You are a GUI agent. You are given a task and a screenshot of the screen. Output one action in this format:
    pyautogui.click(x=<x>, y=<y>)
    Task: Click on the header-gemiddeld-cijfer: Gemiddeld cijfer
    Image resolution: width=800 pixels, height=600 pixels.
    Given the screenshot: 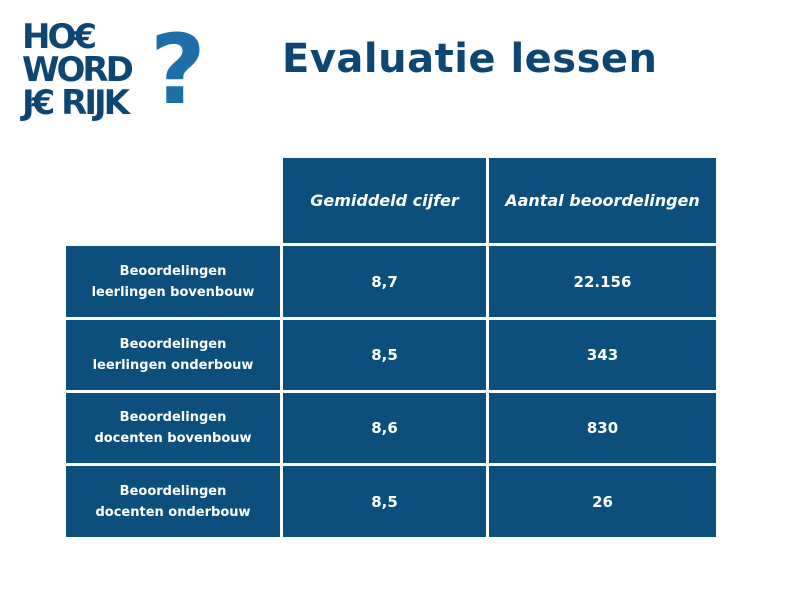 What is the action you would take?
    pyautogui.click(x=384, y=200)
    